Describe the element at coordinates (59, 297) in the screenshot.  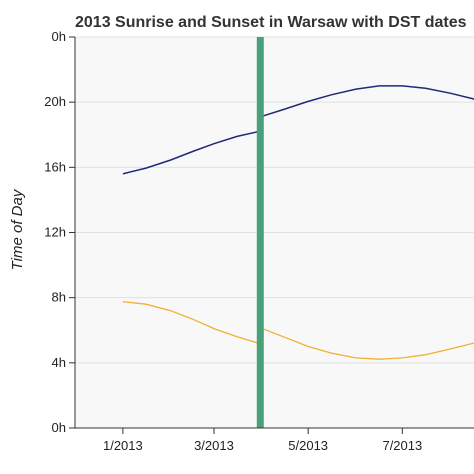
I see `y-tick-label: 8h` at that location.